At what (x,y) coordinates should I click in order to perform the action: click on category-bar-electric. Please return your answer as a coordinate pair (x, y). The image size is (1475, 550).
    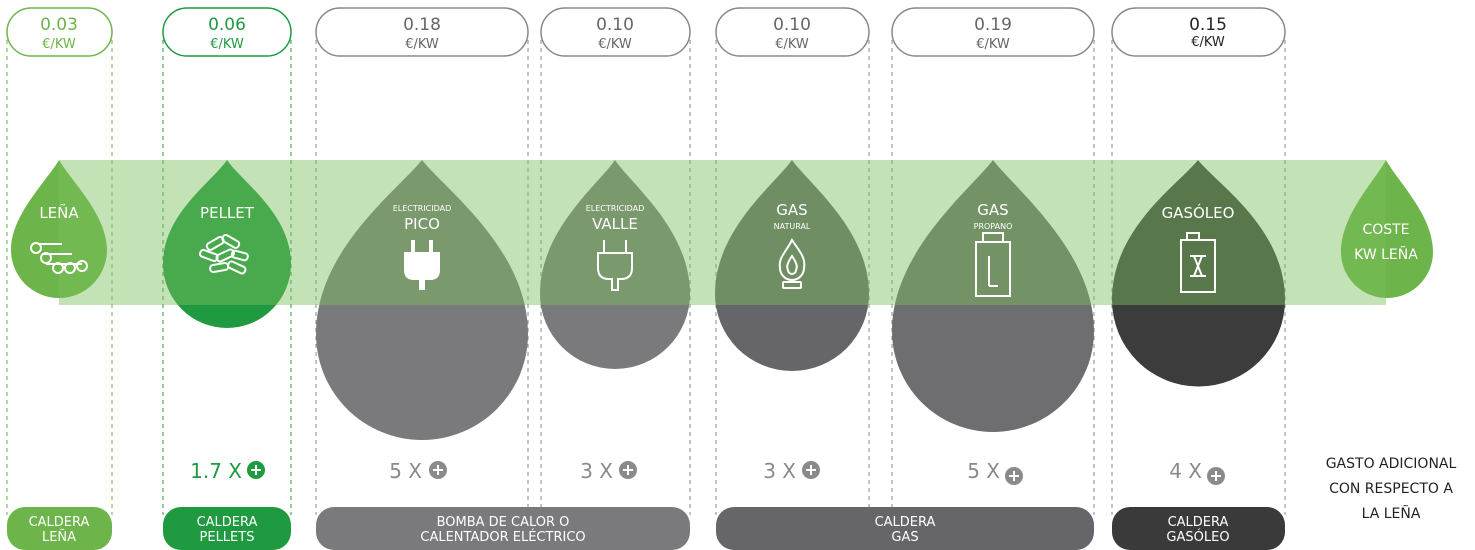
    Looking at the image, I should click on (503, 528).